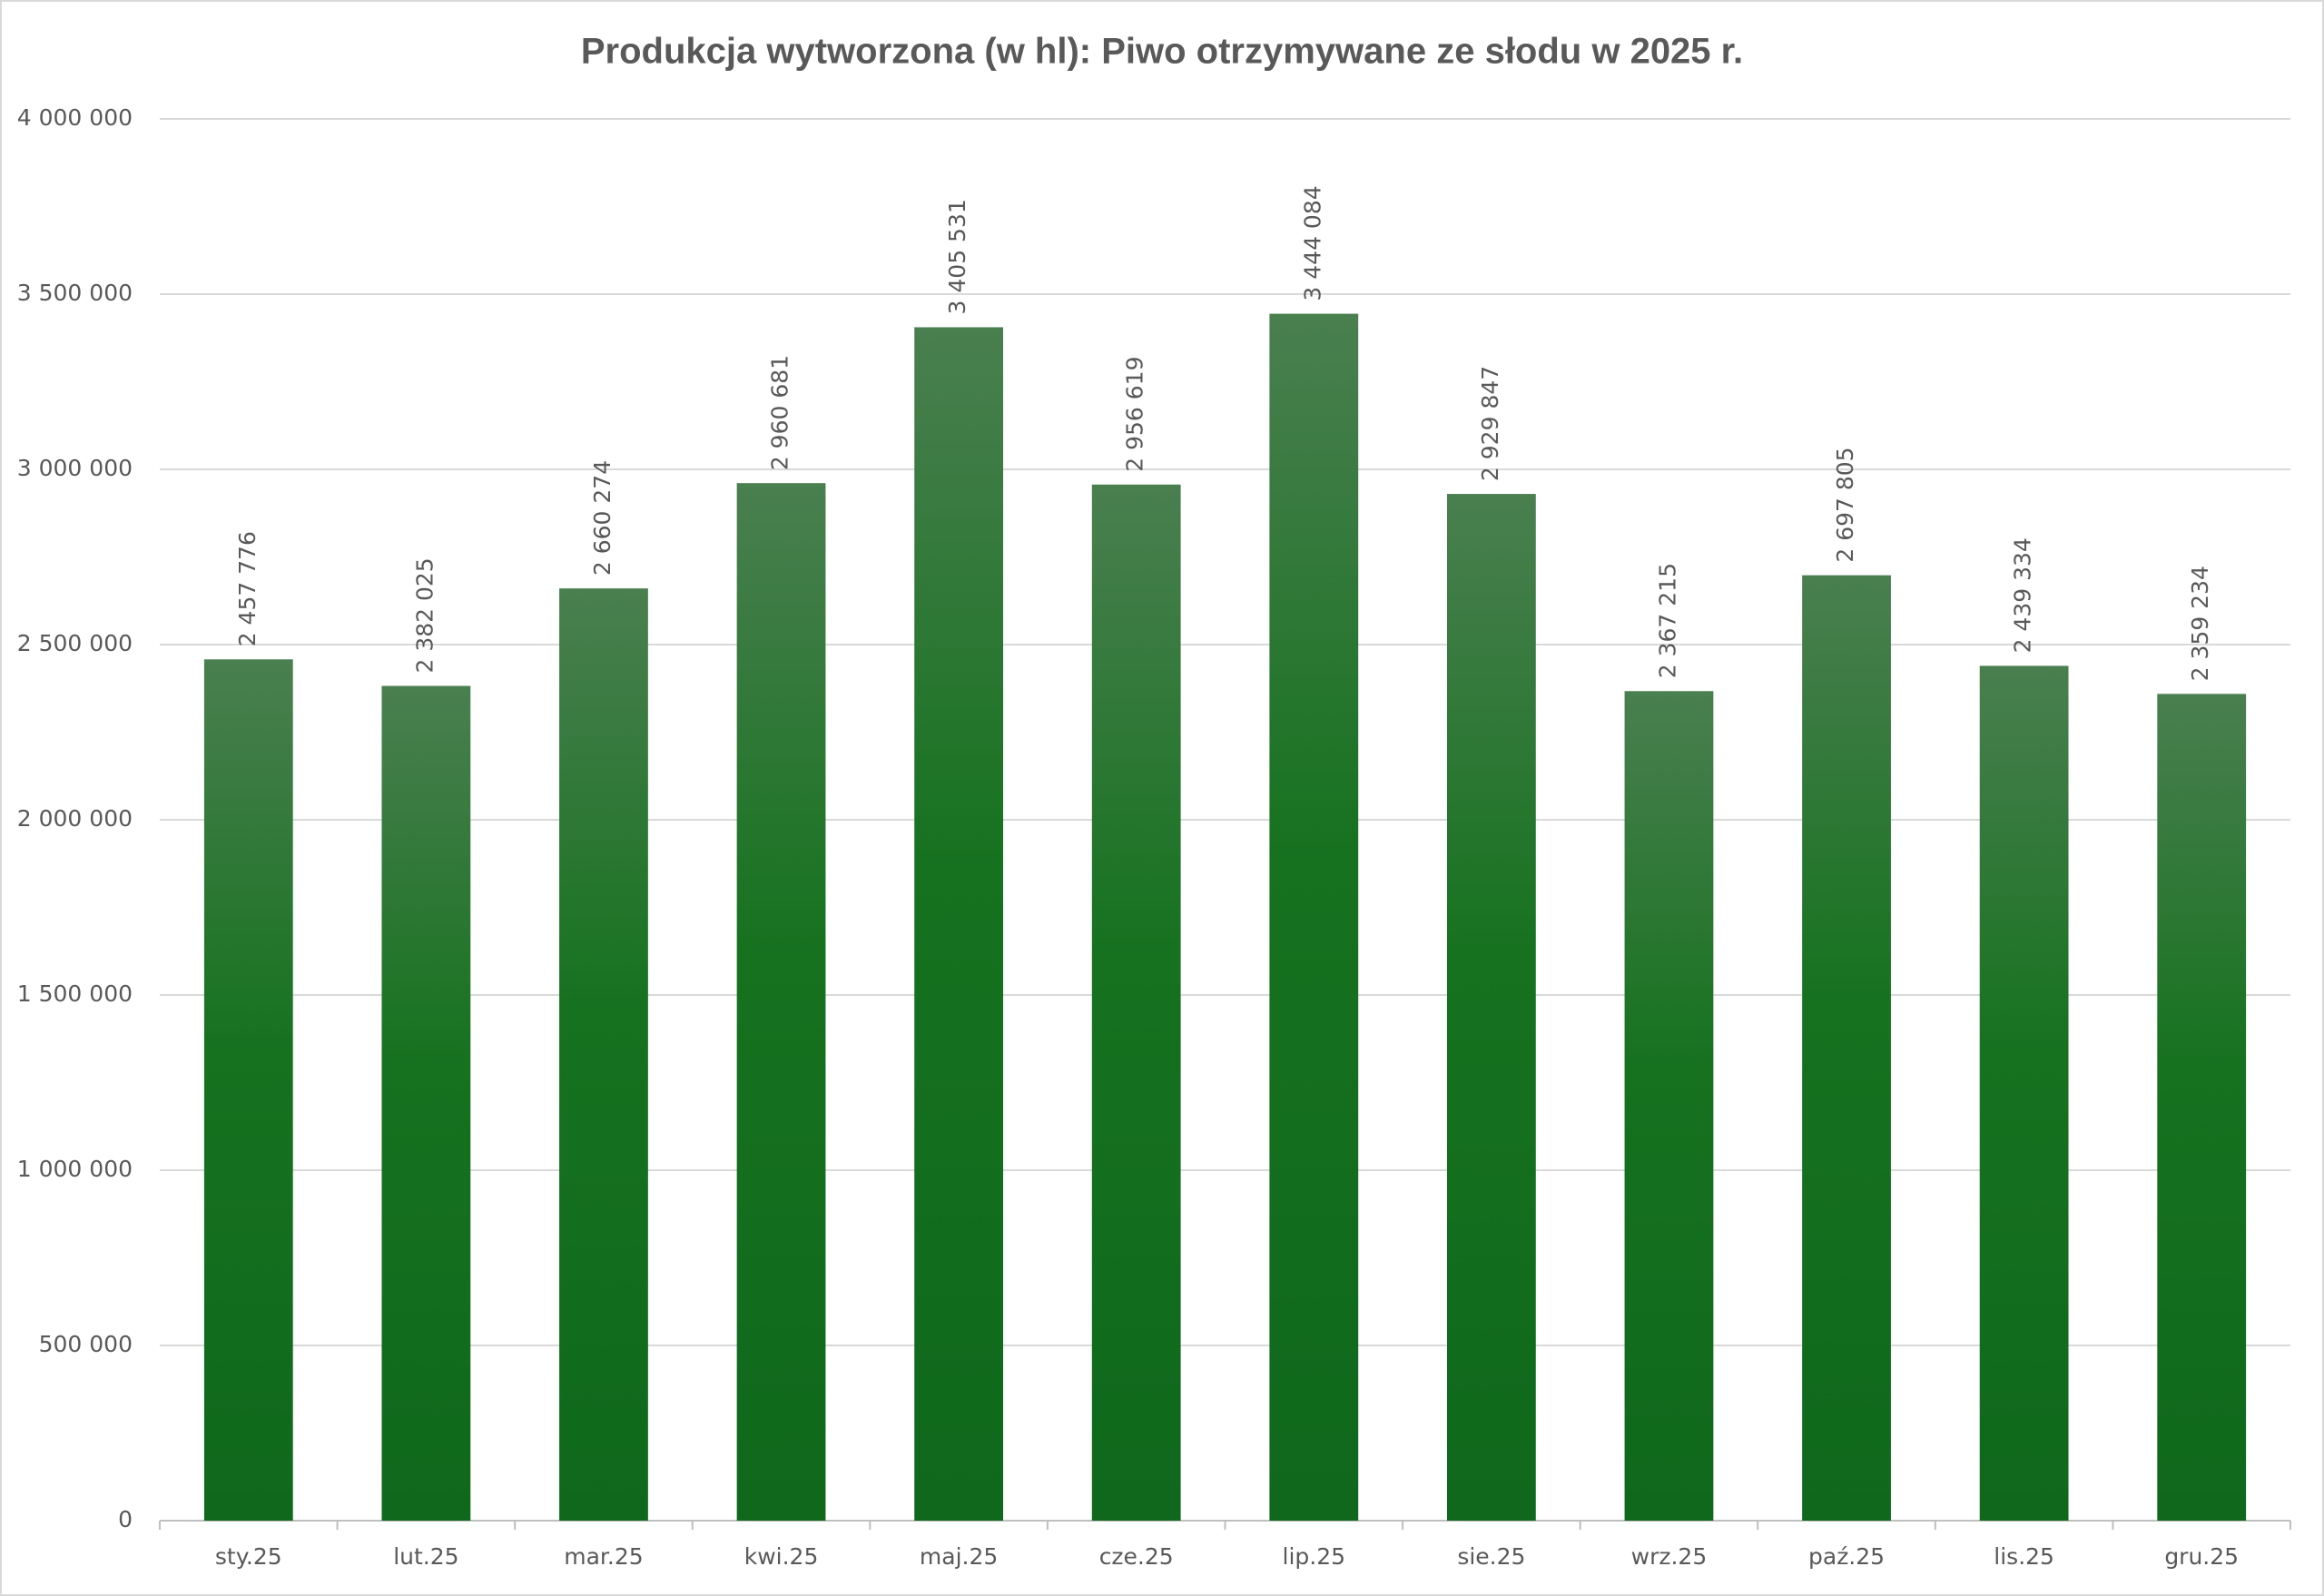 This screenshot has height=1596, width=2324. Describe the element at coordinates (1845, 504) in the screenshot. I see `data-label: 2 697 805` at that location.